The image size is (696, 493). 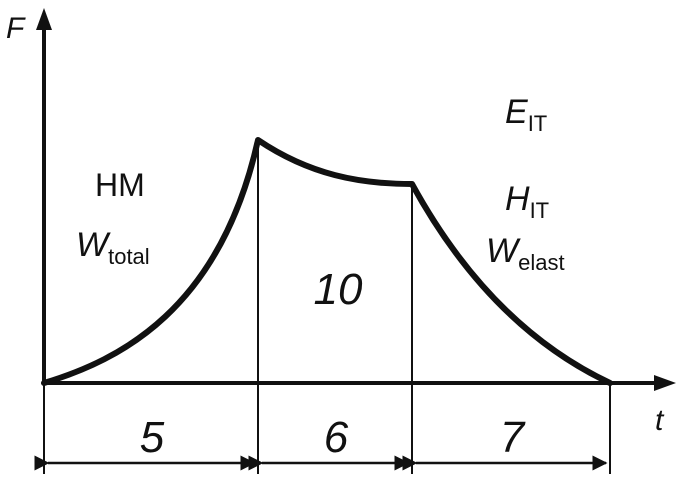 I want to click on interval-label-6: 6, so click(x=336, y=437).